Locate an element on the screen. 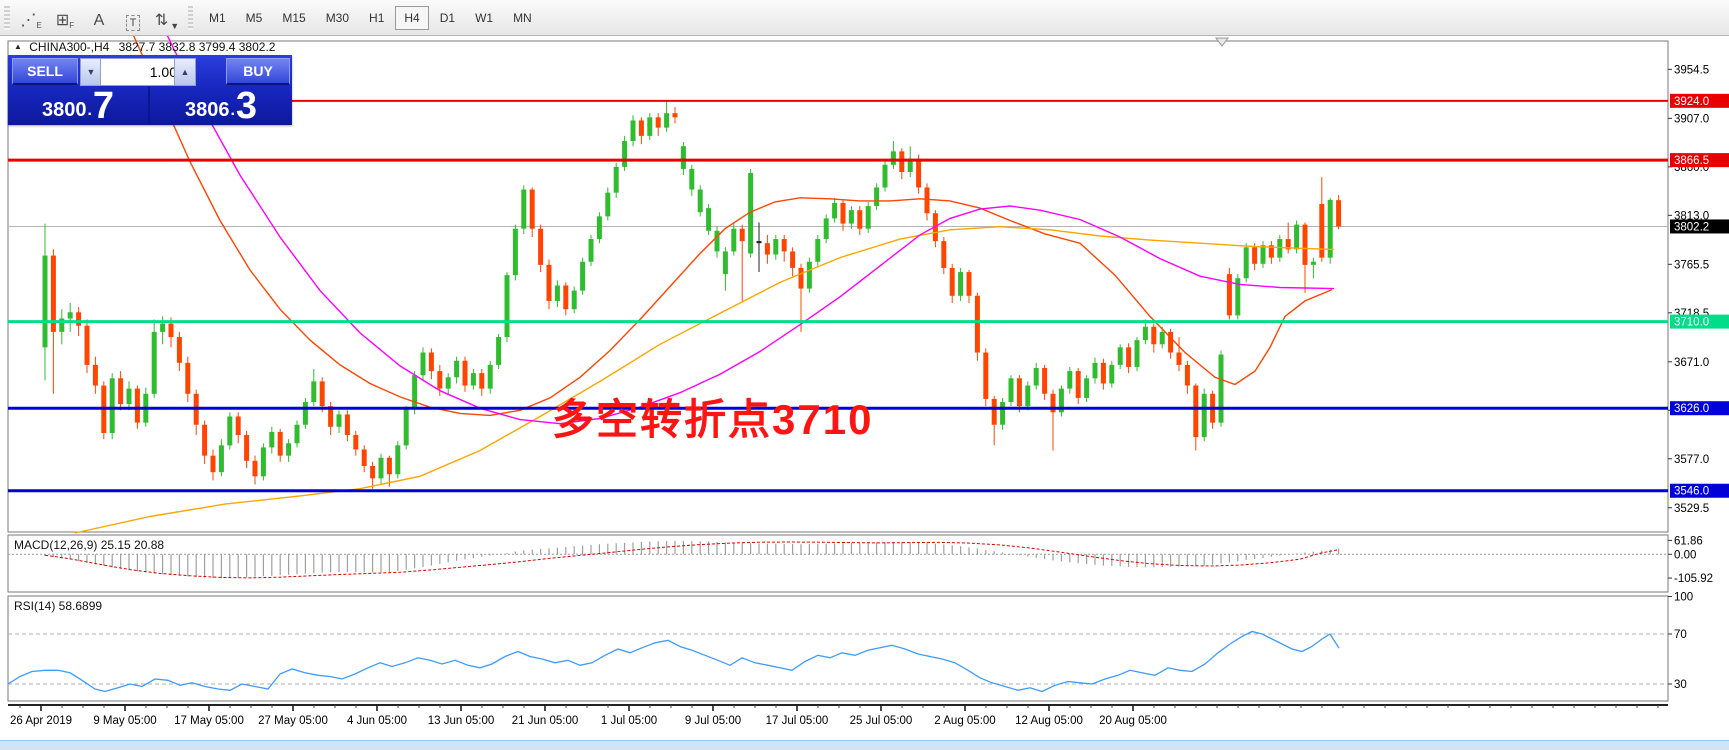  svg-text: 3710.0 is located at coordinates (1691, 323).